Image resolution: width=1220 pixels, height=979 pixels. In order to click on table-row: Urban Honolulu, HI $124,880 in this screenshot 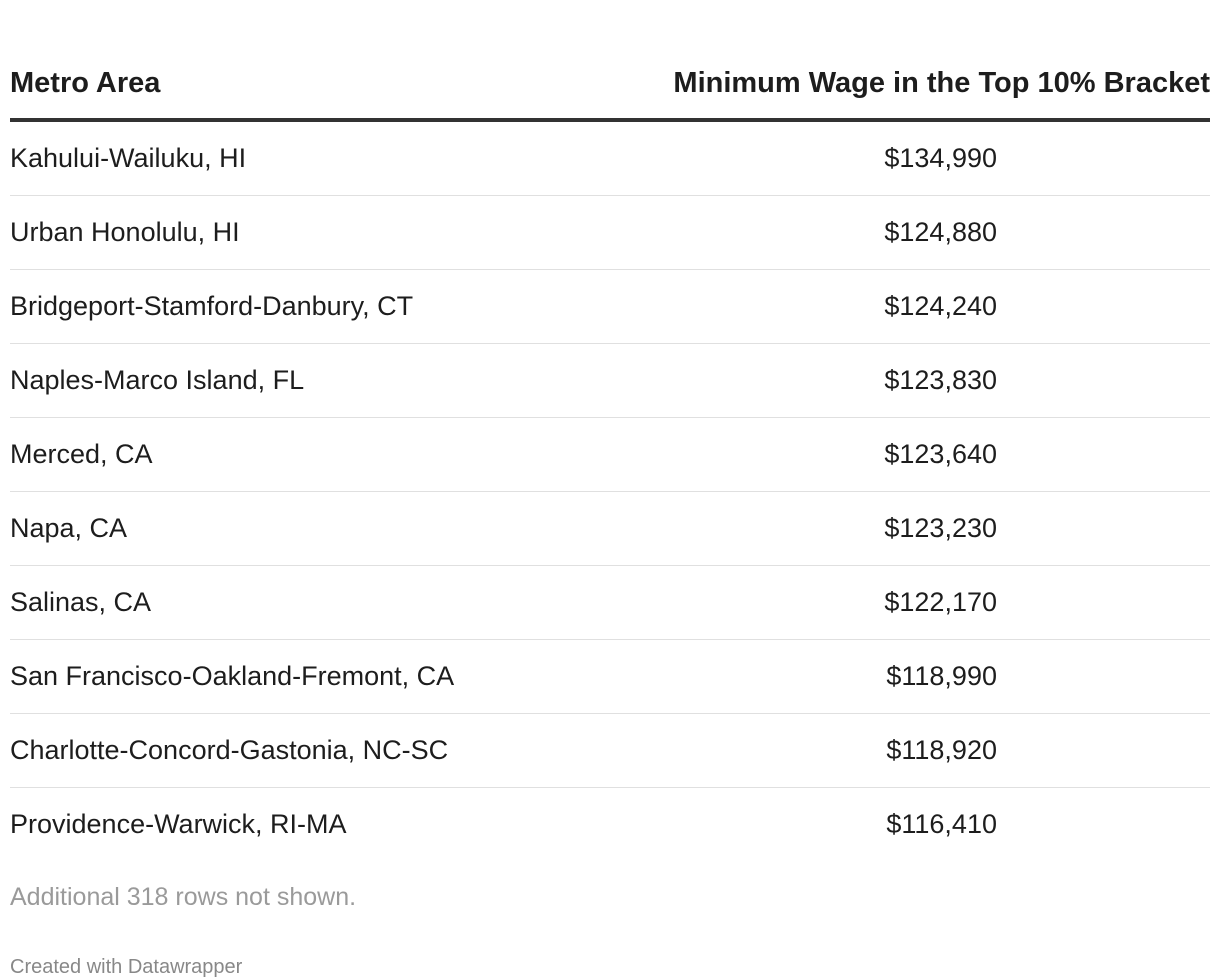, I will do `click(610, 232)`.